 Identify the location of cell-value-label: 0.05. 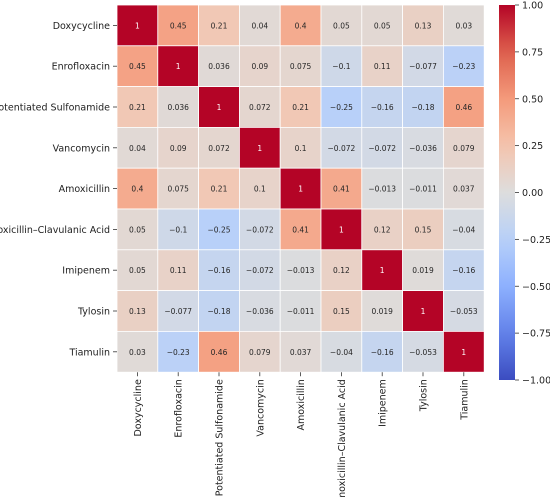
(137, 229).